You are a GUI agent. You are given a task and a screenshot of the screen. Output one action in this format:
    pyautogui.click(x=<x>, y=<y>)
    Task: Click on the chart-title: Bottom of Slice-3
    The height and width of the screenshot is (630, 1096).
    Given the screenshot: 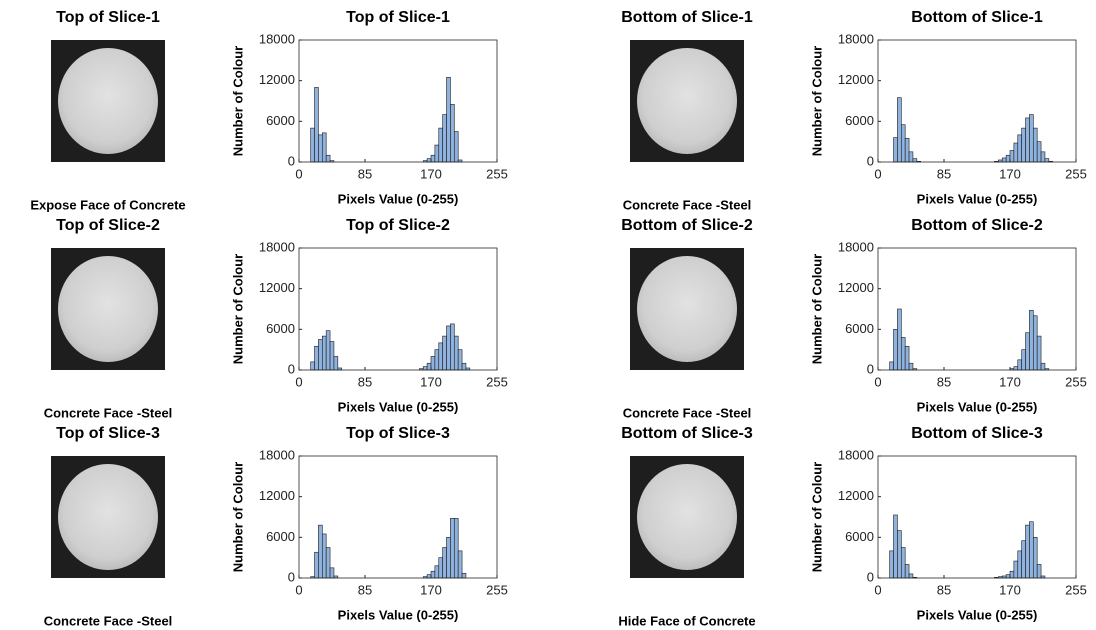 What is the action you would take?
    pyautogui.click(x=977, y=433)
    